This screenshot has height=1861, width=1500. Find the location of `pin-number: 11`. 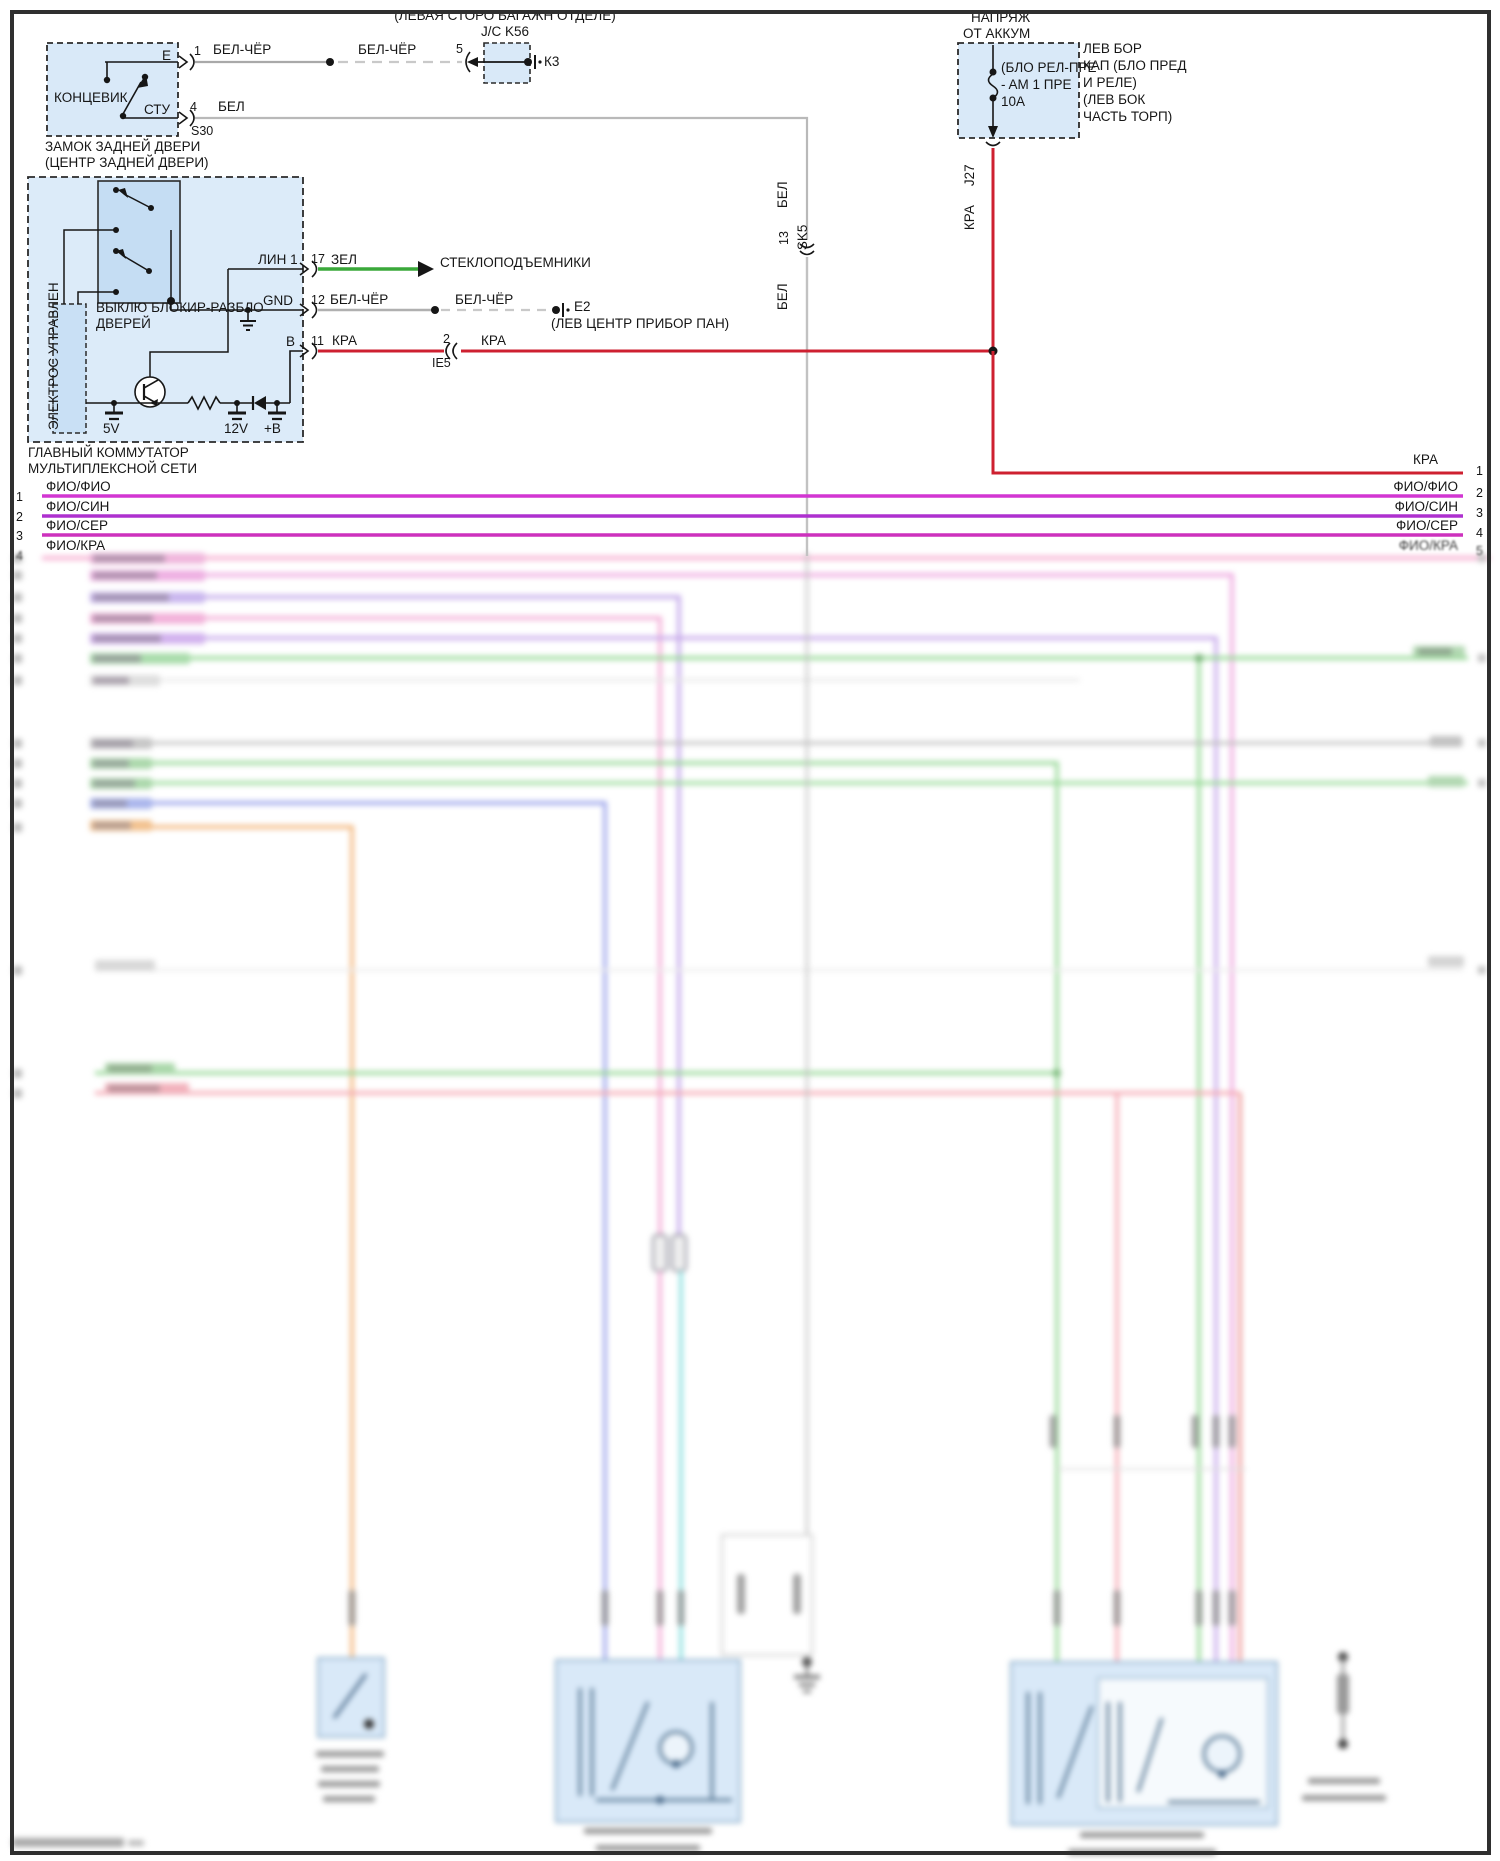

pin-number: 11 is located at coordinates (317, 341).